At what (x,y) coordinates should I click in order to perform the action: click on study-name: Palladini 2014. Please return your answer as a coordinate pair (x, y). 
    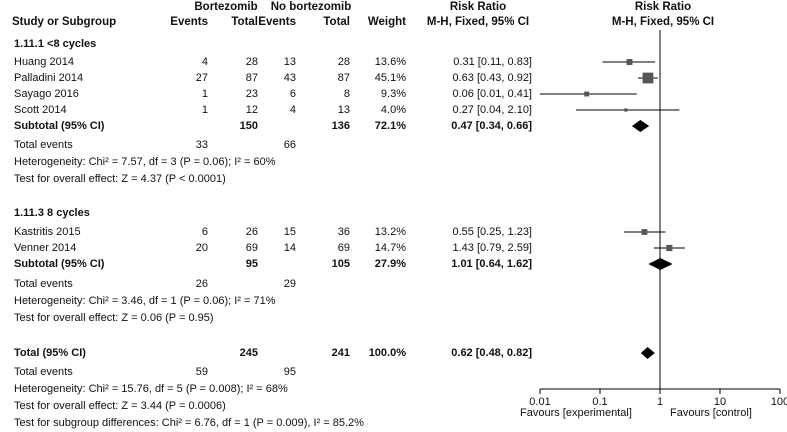
    Looking at the image, I should click on (49, 78).